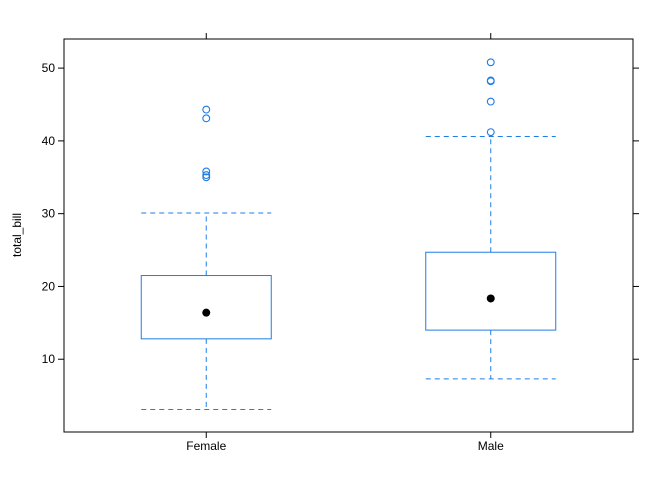 Image resolution: width=672 pixels, height=480 pixels. What do you see at coordinates (206, 257) in the screenshot?
I see `box-female` at bounding box center [206, 257].